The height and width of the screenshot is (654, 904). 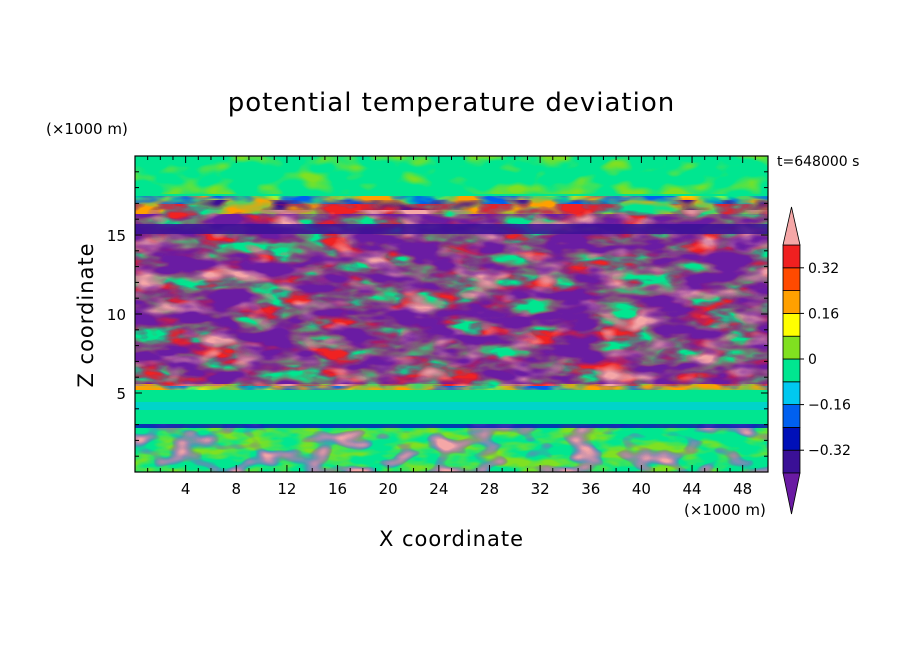 What do you see at coordinates (237, 489) in the screenshot?
I see `x-tick-label: 8` at bounding box center [237, 489].